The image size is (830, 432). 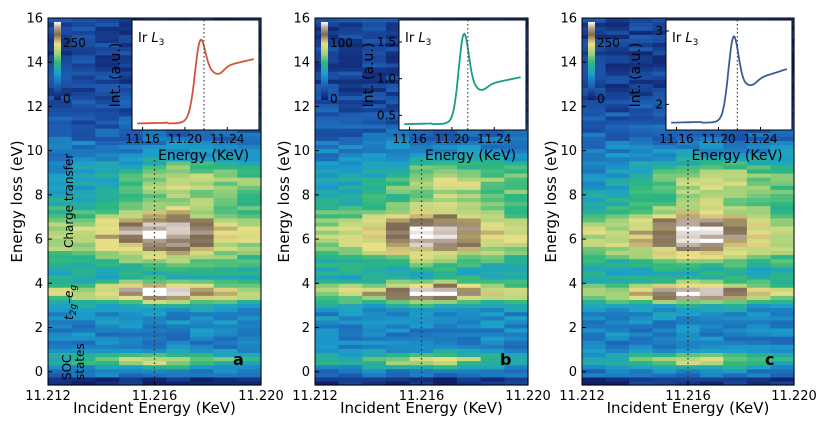 What do you see at coordinates (74, 43) in the screenshot?
I see `colorbar-max-label-a: 250` at bounding box center [74, 43].